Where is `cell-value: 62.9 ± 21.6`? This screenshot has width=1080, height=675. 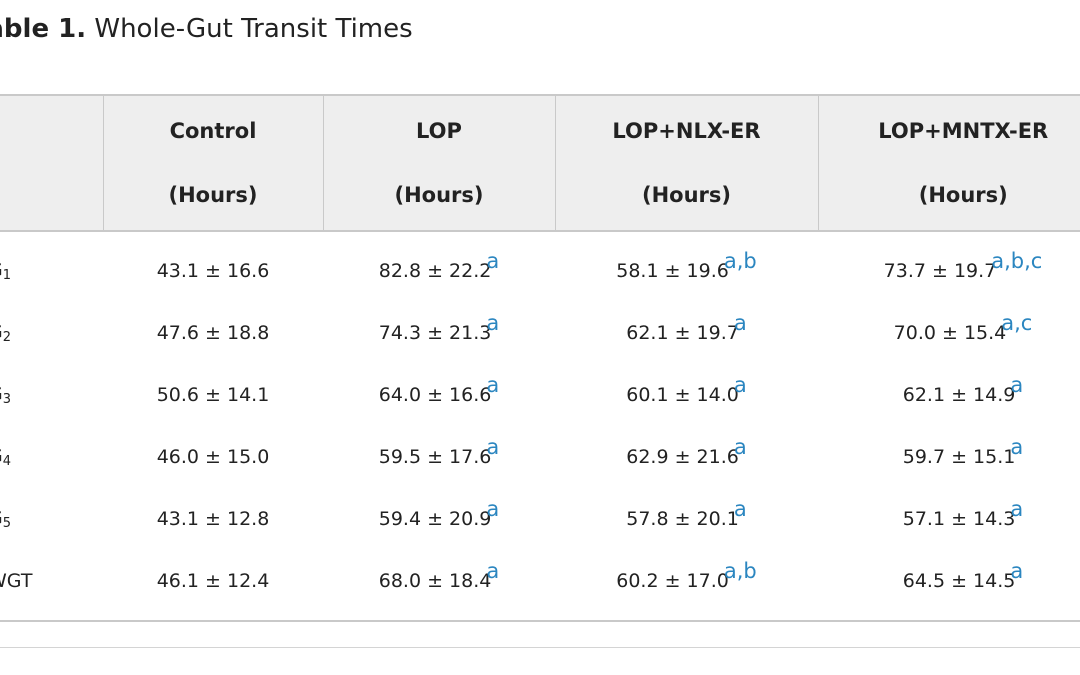 cell-value: 62.9 ± 21.6 is located at coordinates (682, 457).